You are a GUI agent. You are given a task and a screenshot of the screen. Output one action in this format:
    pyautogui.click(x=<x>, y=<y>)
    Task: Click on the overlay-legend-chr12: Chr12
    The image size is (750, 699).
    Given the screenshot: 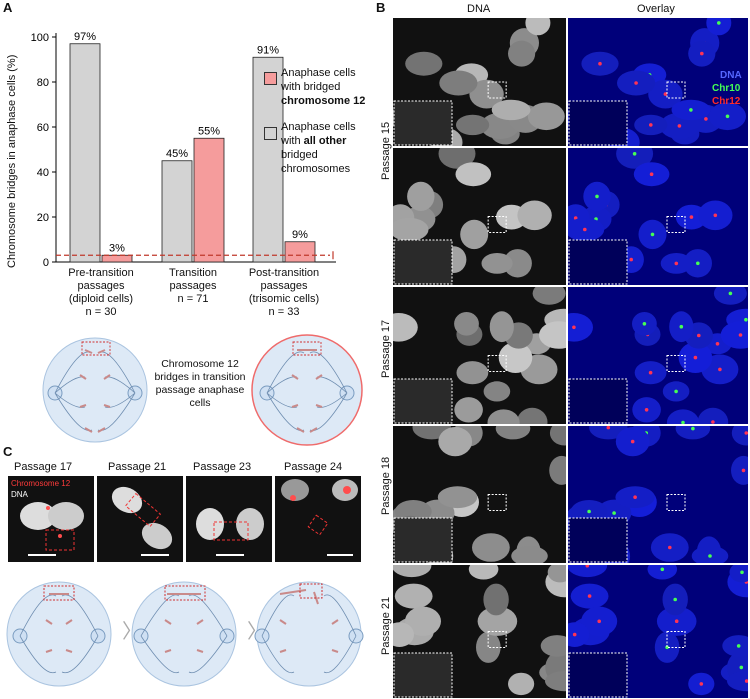 What is the action you would take?
    pyautogui.click(x=726, y=101)
    